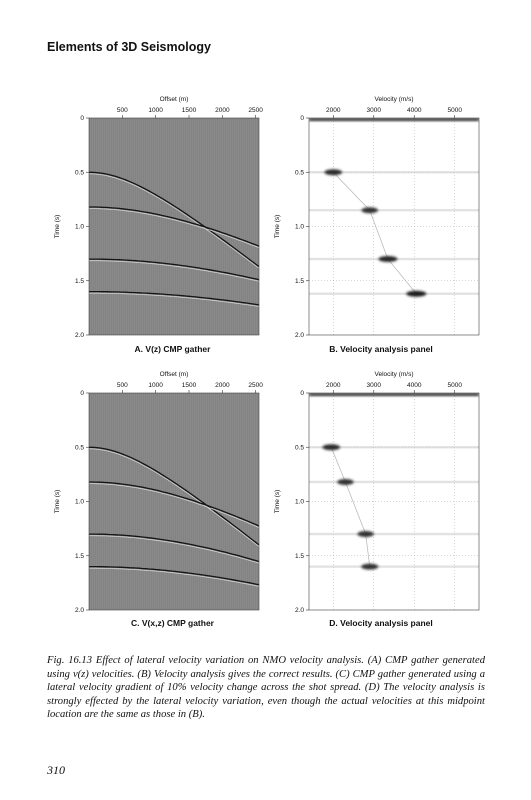 The height and width of the screenshot is (800, 531). Describe the element at coordinates (381, 623) in the screenshot. I see `panel-d-caption: D. Velocity analysis panel` at that location.